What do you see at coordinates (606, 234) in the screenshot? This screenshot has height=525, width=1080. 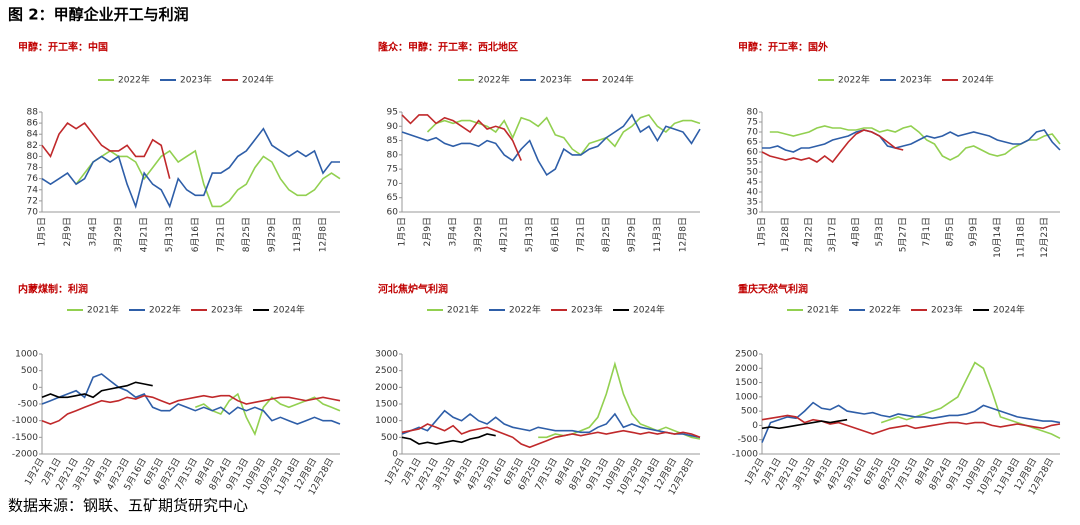 I see `x-tick-label: 8月25日` at bounding box center [606, 234].